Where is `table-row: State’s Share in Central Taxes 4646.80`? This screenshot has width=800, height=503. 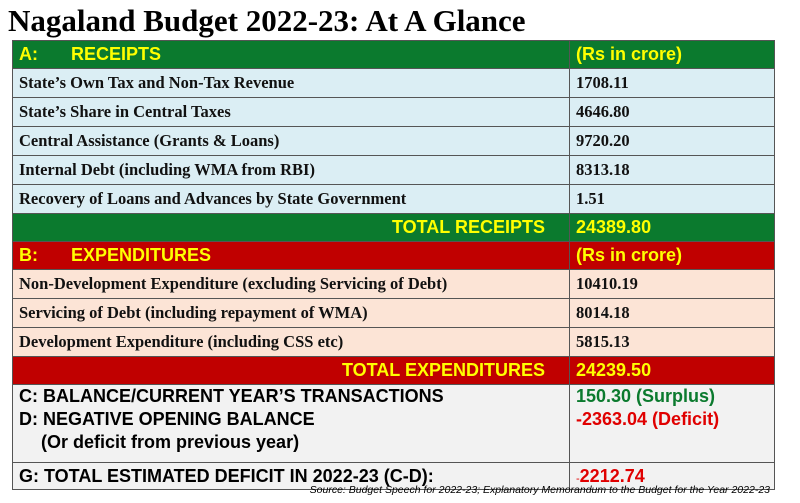
table-row: State’s Share in Central Taxes 4646.80 is located at coordinates (393, 112).